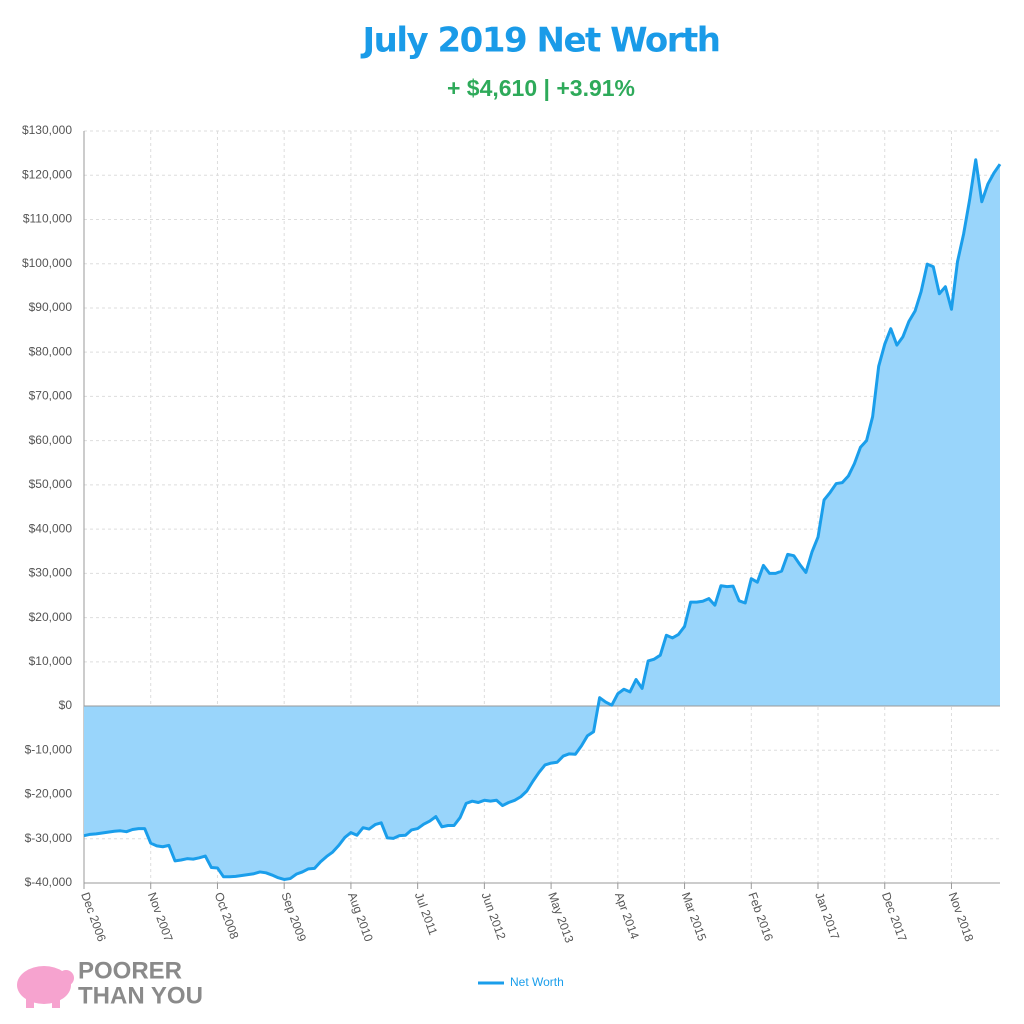 Image resolution: width=1024 pixels, height=1024 pixels. I want to click on y-tick-label: $-40,000, so click(49, 882).